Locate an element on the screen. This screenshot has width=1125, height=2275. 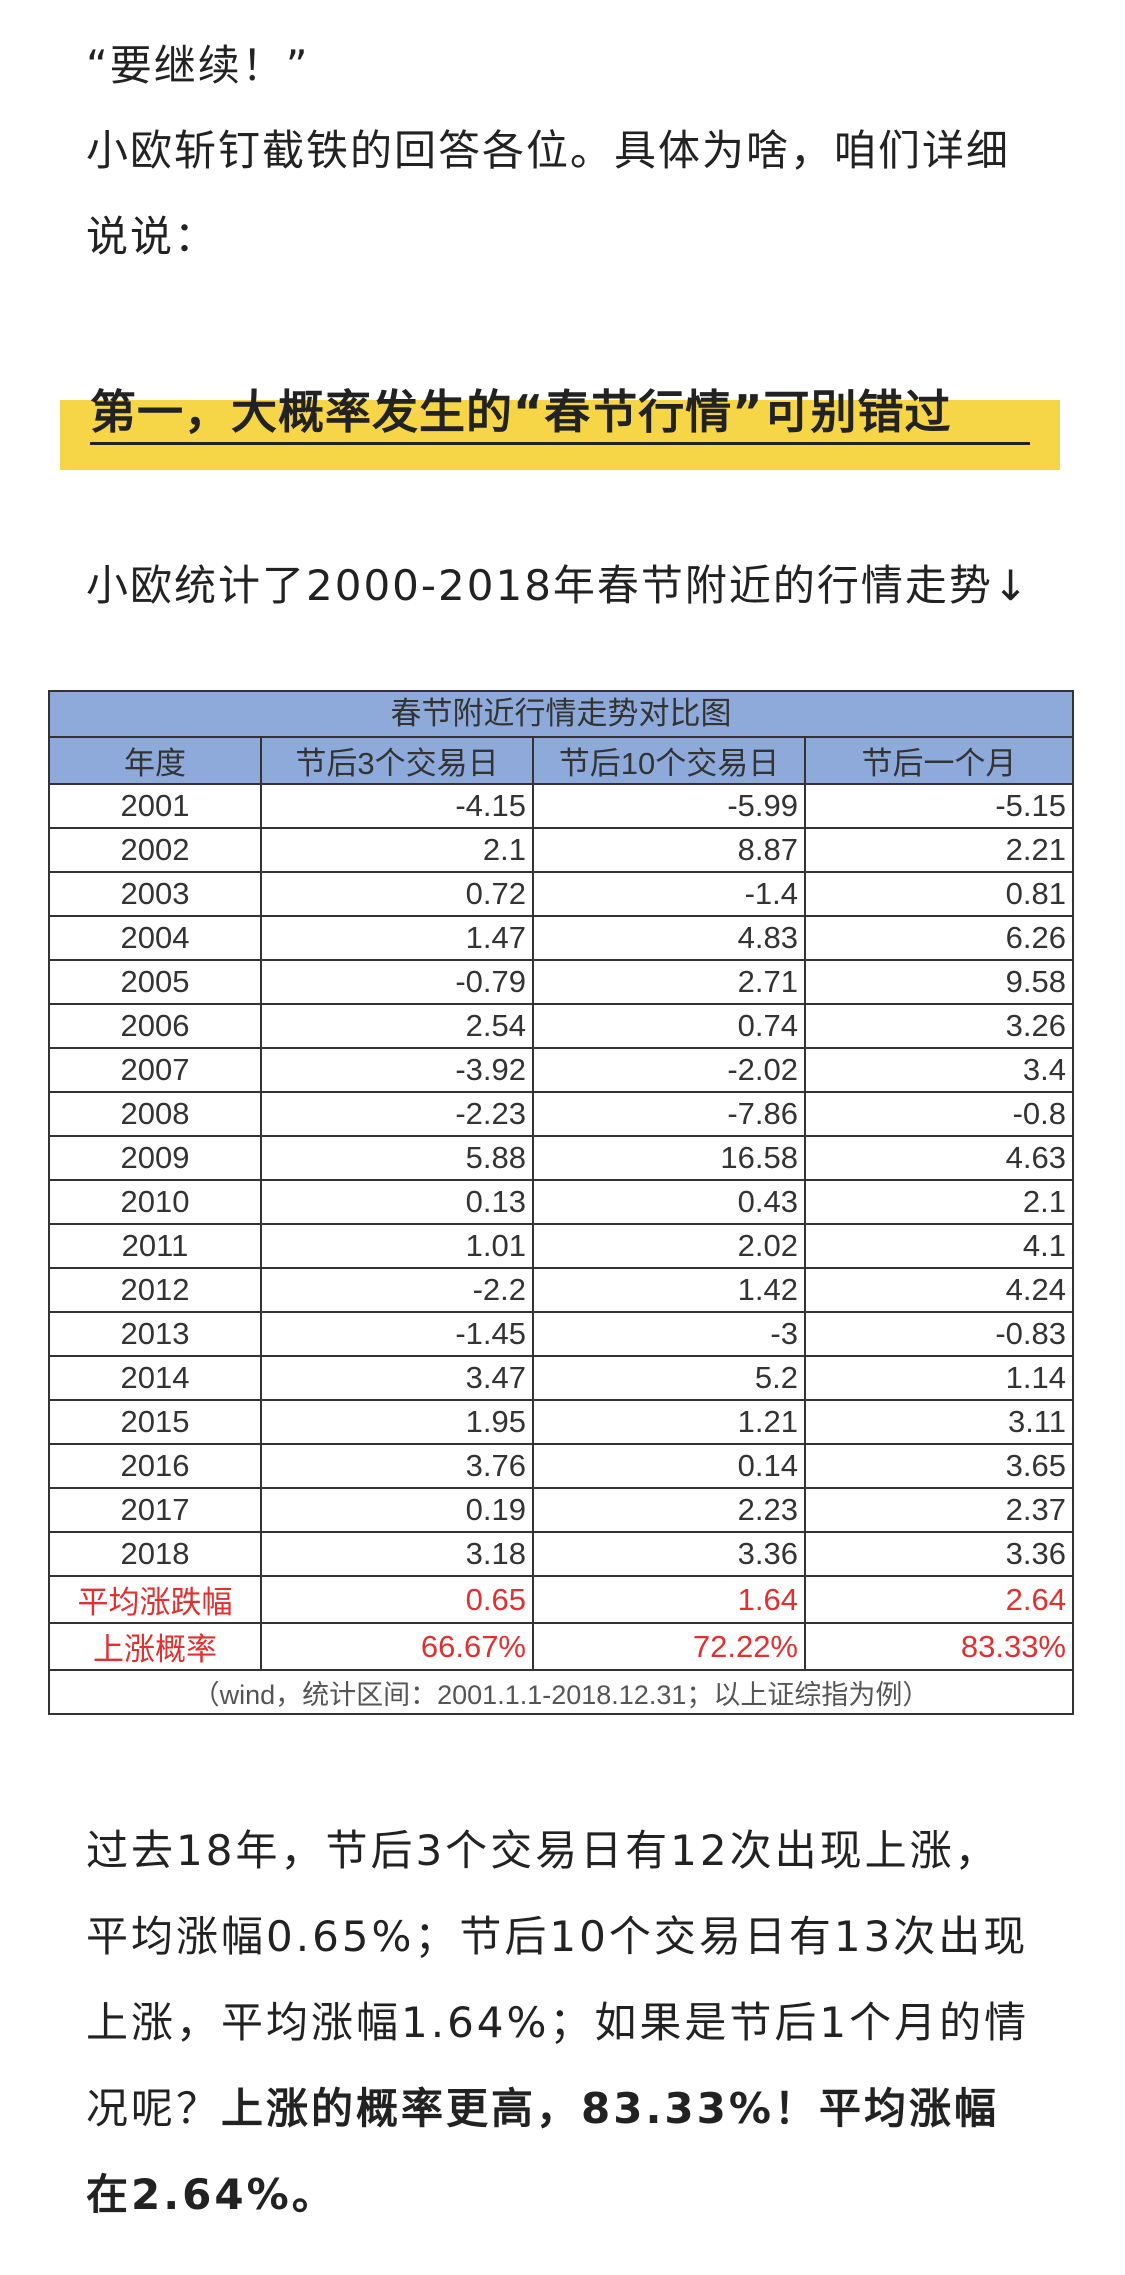
cell-after-one-month: 9.58 is located at coordinates (939, 982).